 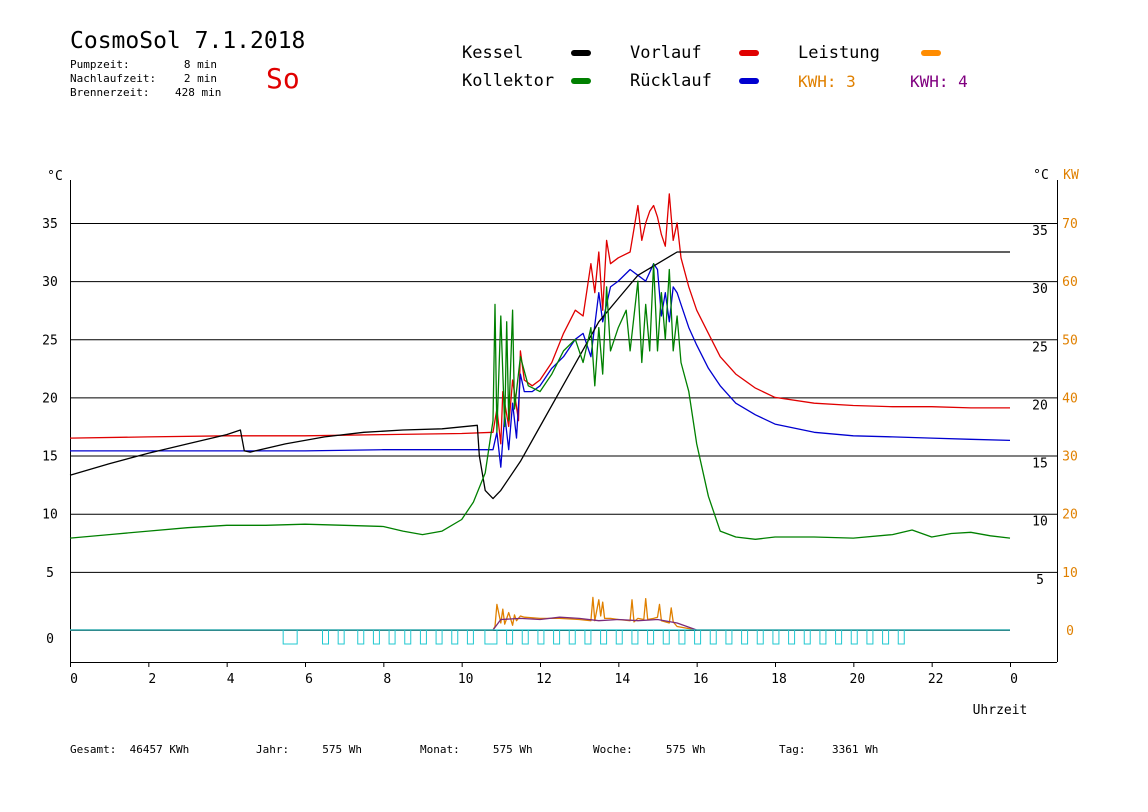 What do you see at coordinates (50, 573) in the screenshot?
I see `y-tick-label: 5` at bounding box center [50, 573].